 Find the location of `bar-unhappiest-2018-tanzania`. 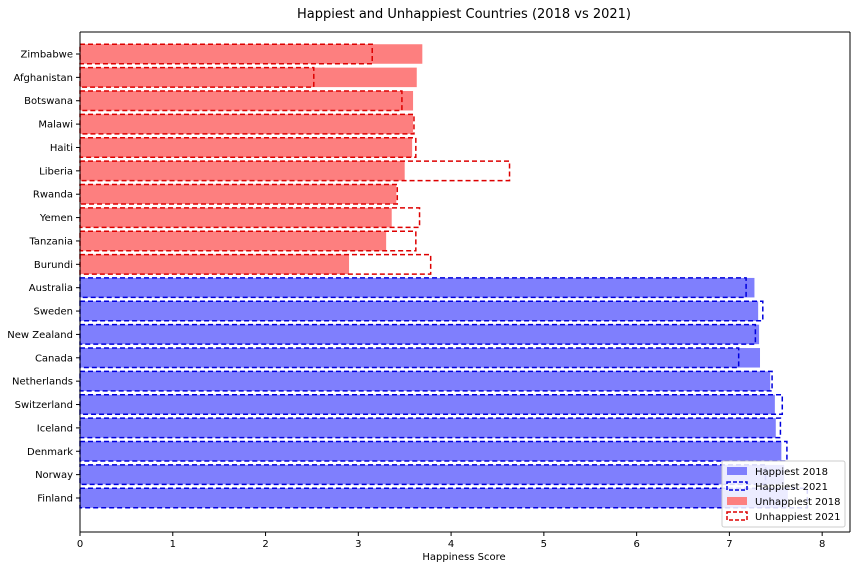

bar-unhappiest-2018-tanzania is located at coordinates (233, 241).